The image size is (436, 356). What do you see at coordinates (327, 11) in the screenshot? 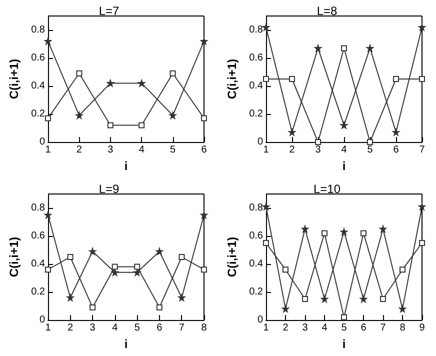
I see `chart-title: L=8` at bounding box center [327, 11].